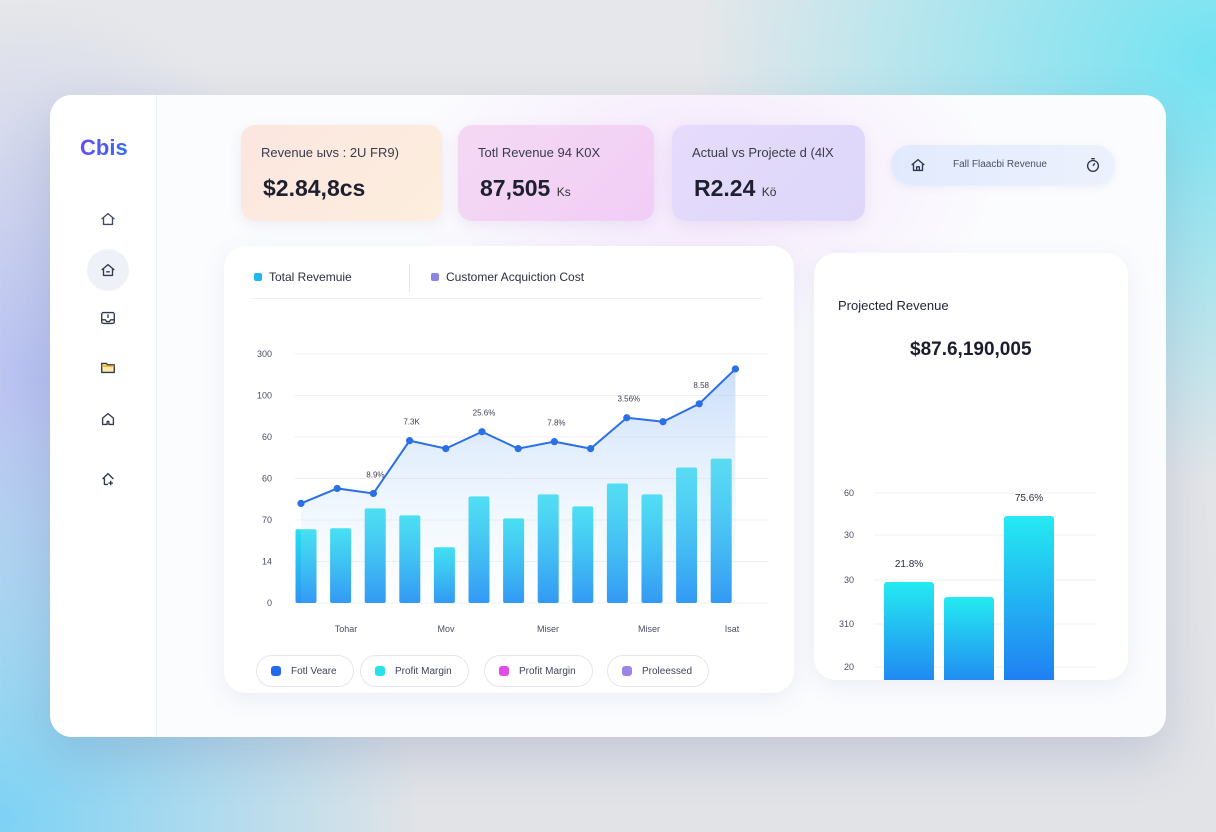 Image resolution: width=1216 pixels, height=832 pixels. Describe the element at coordinates (525, 188) in the screenshot. I see `kpi-value: 87,505 Ks` at that location.